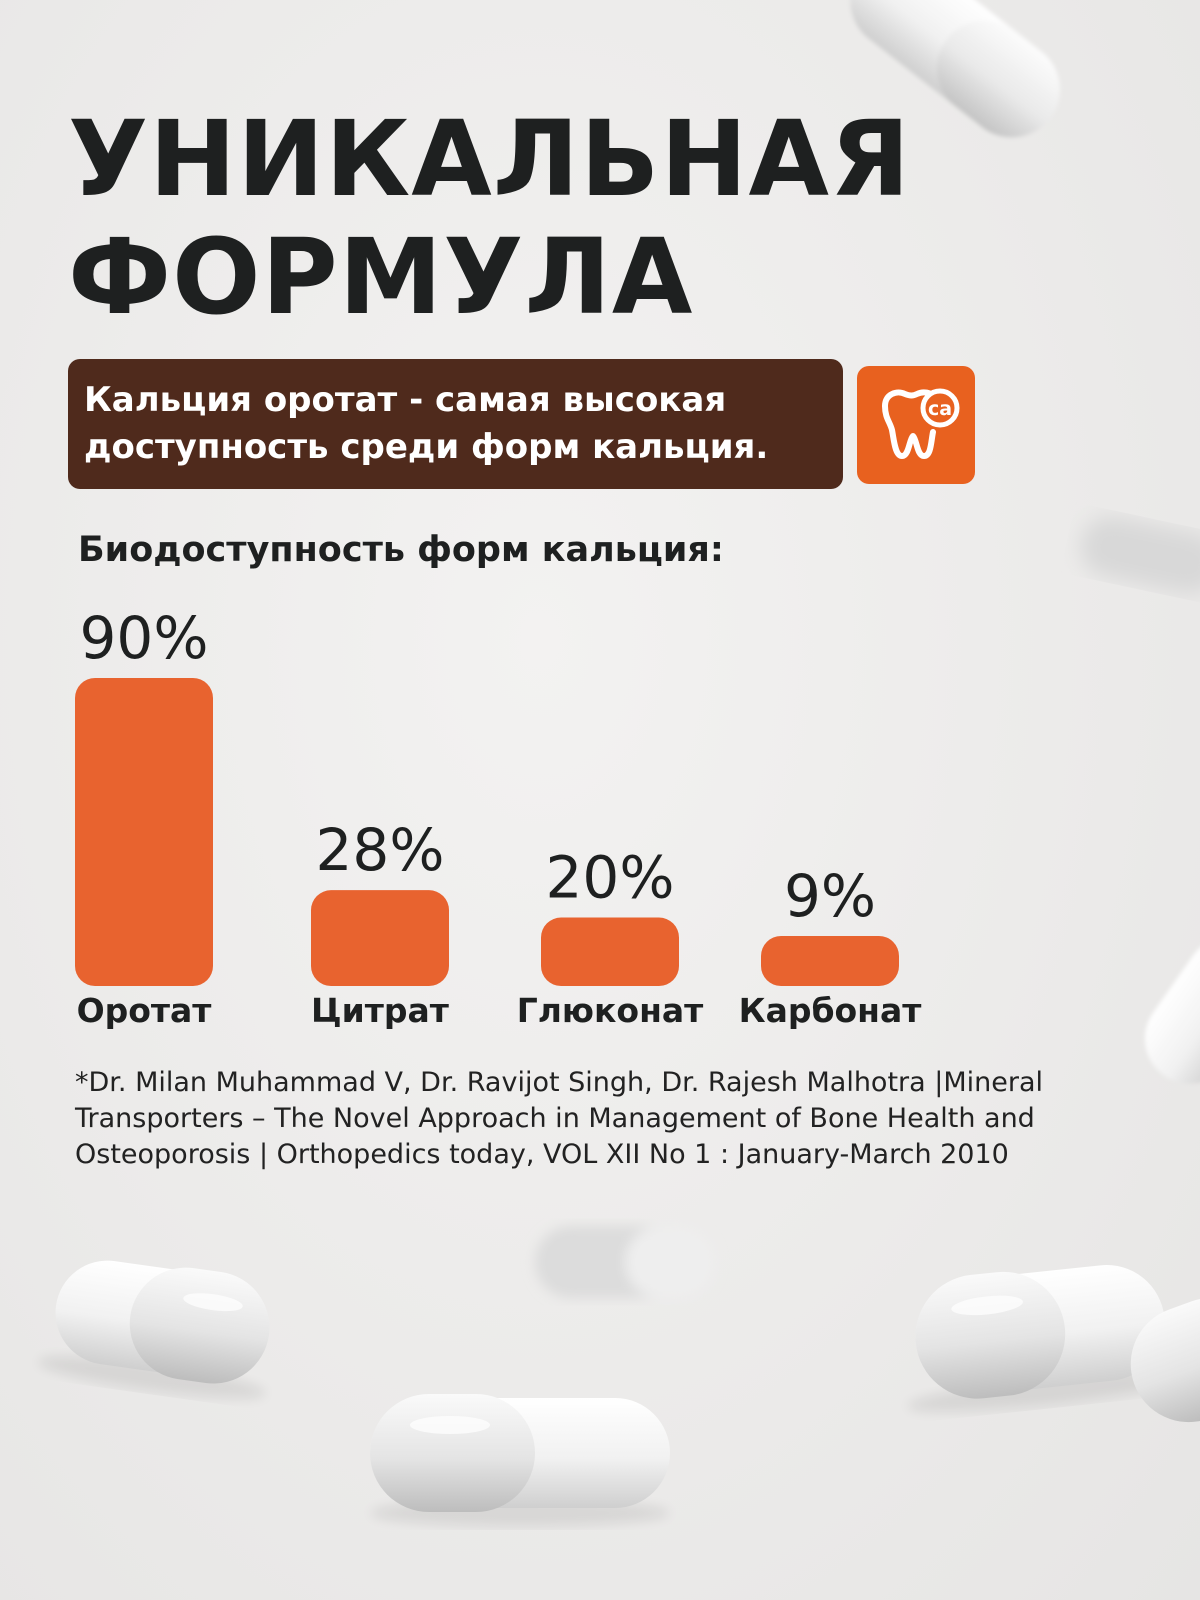  I want to click on callout-line-2: доступность среди форм кальция., so click(426, 447).